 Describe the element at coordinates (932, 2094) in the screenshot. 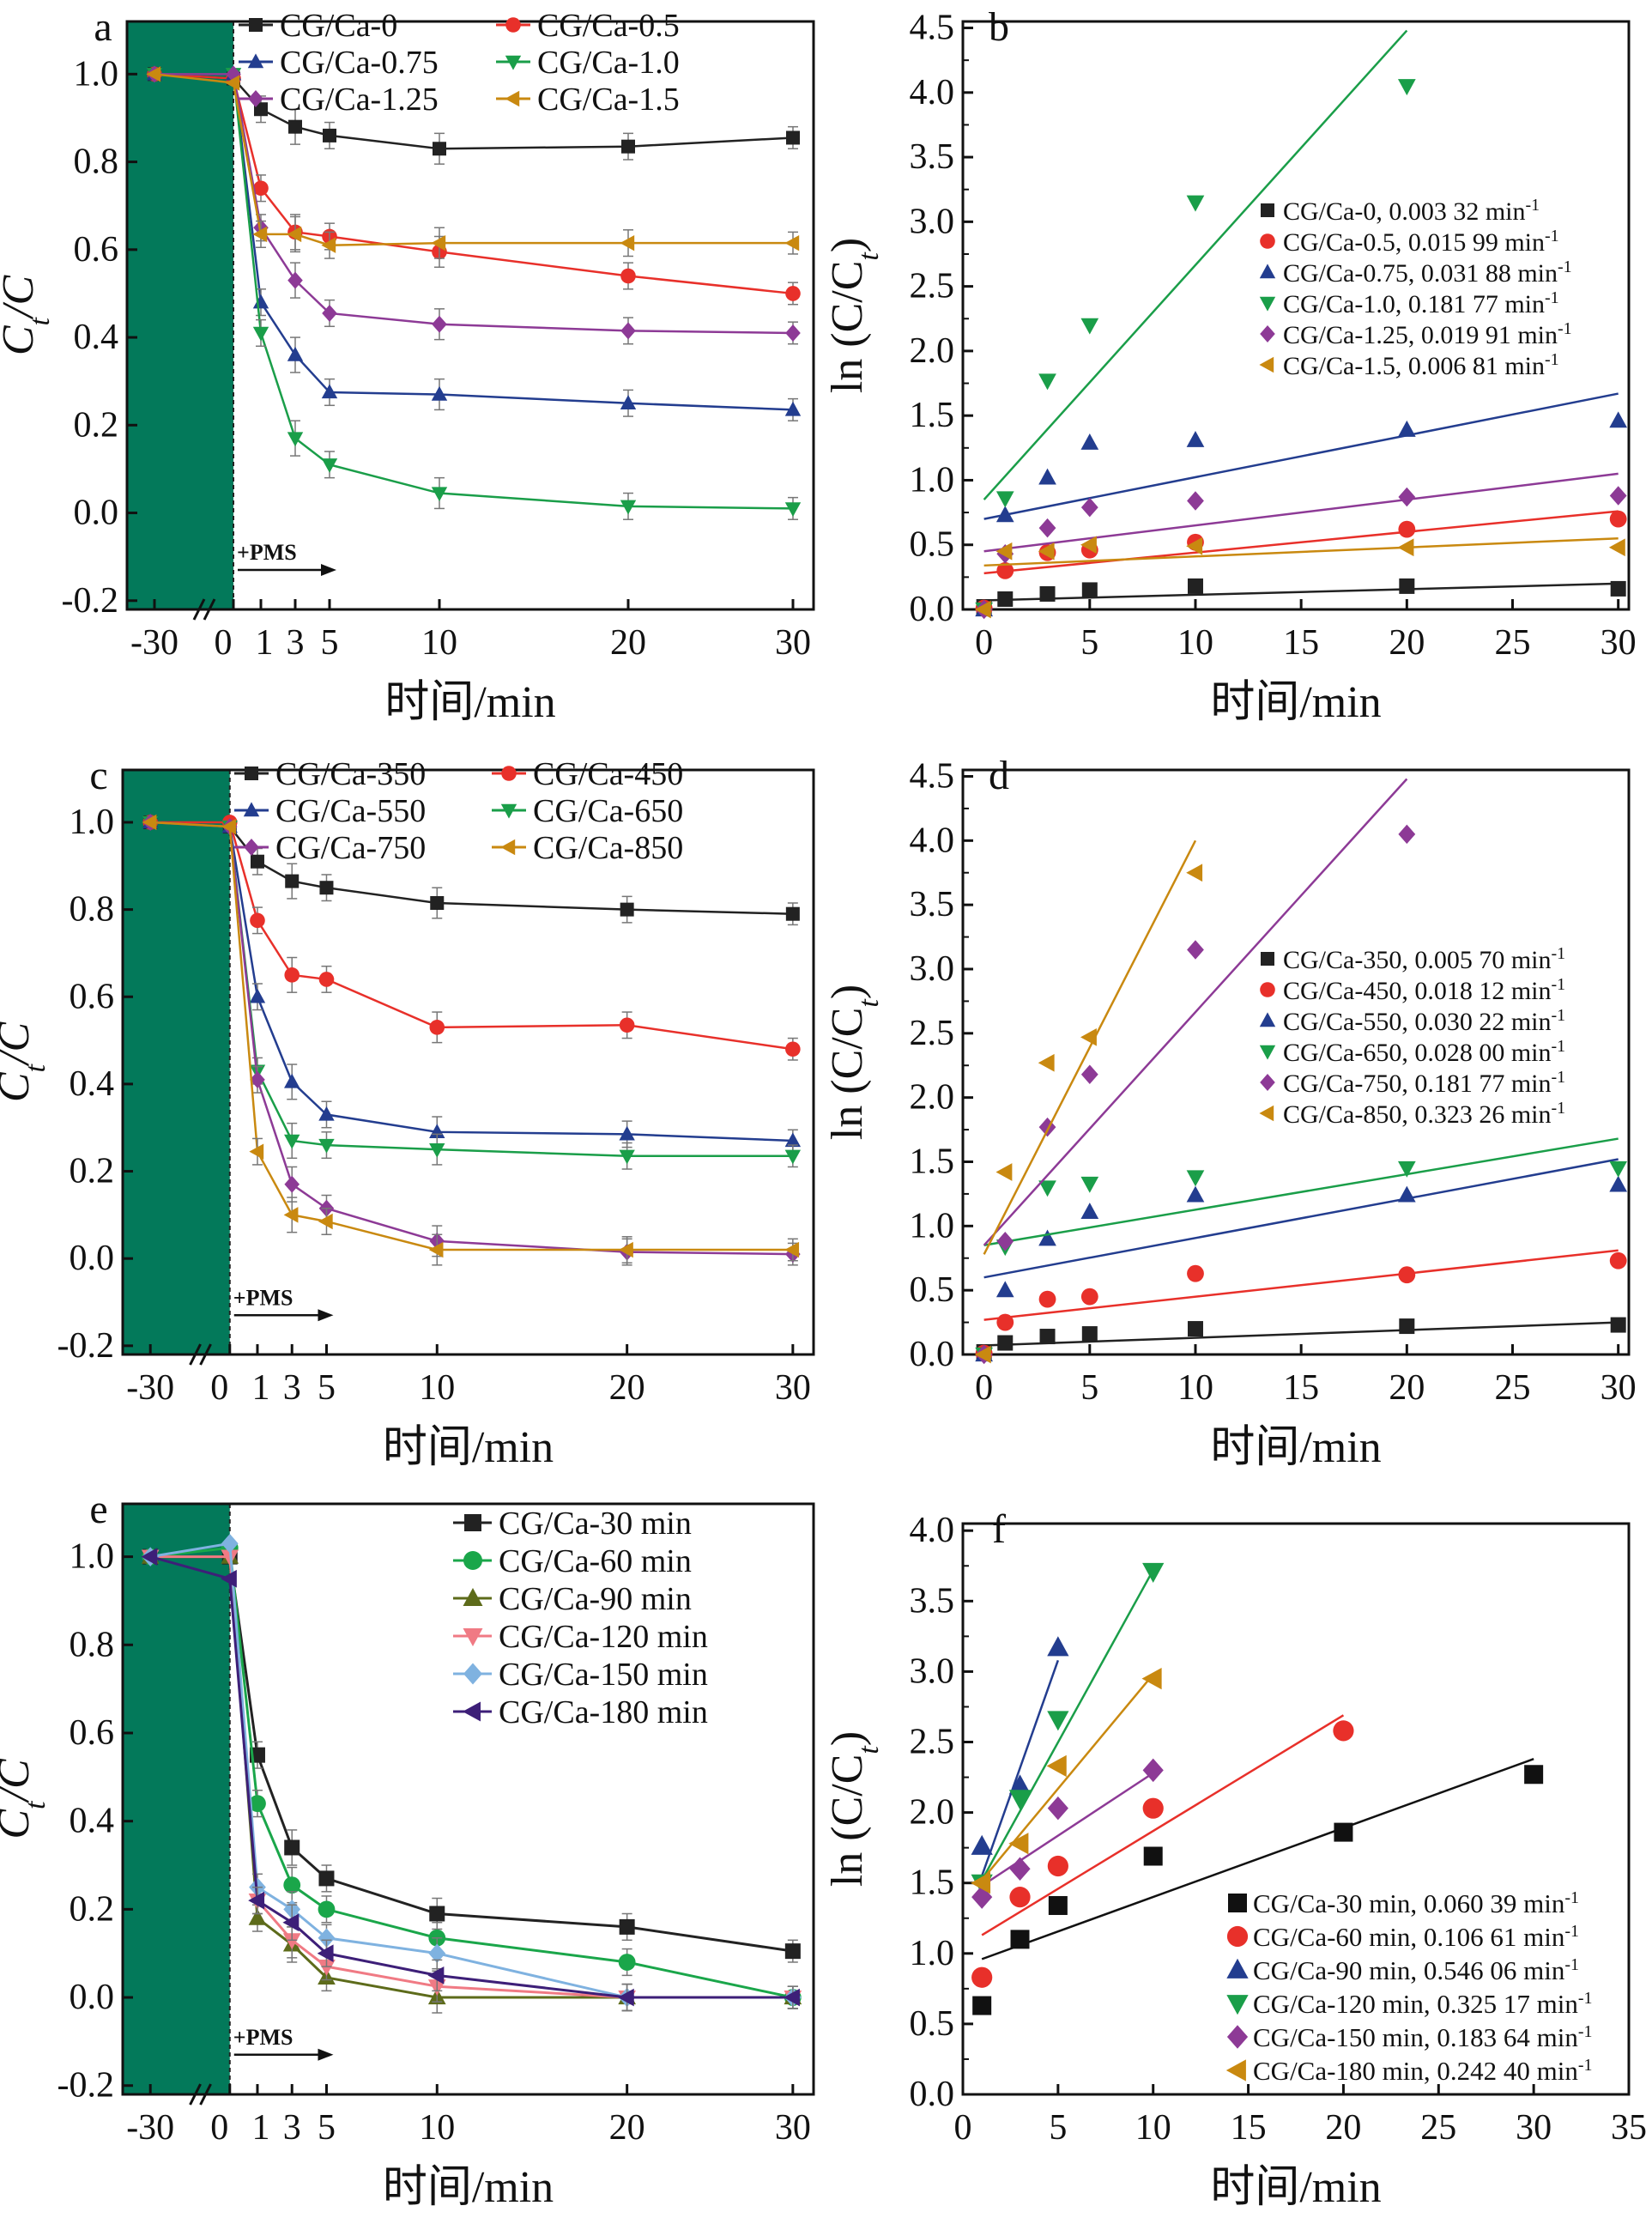

I see `y-tick-label: 0.0` at that location.